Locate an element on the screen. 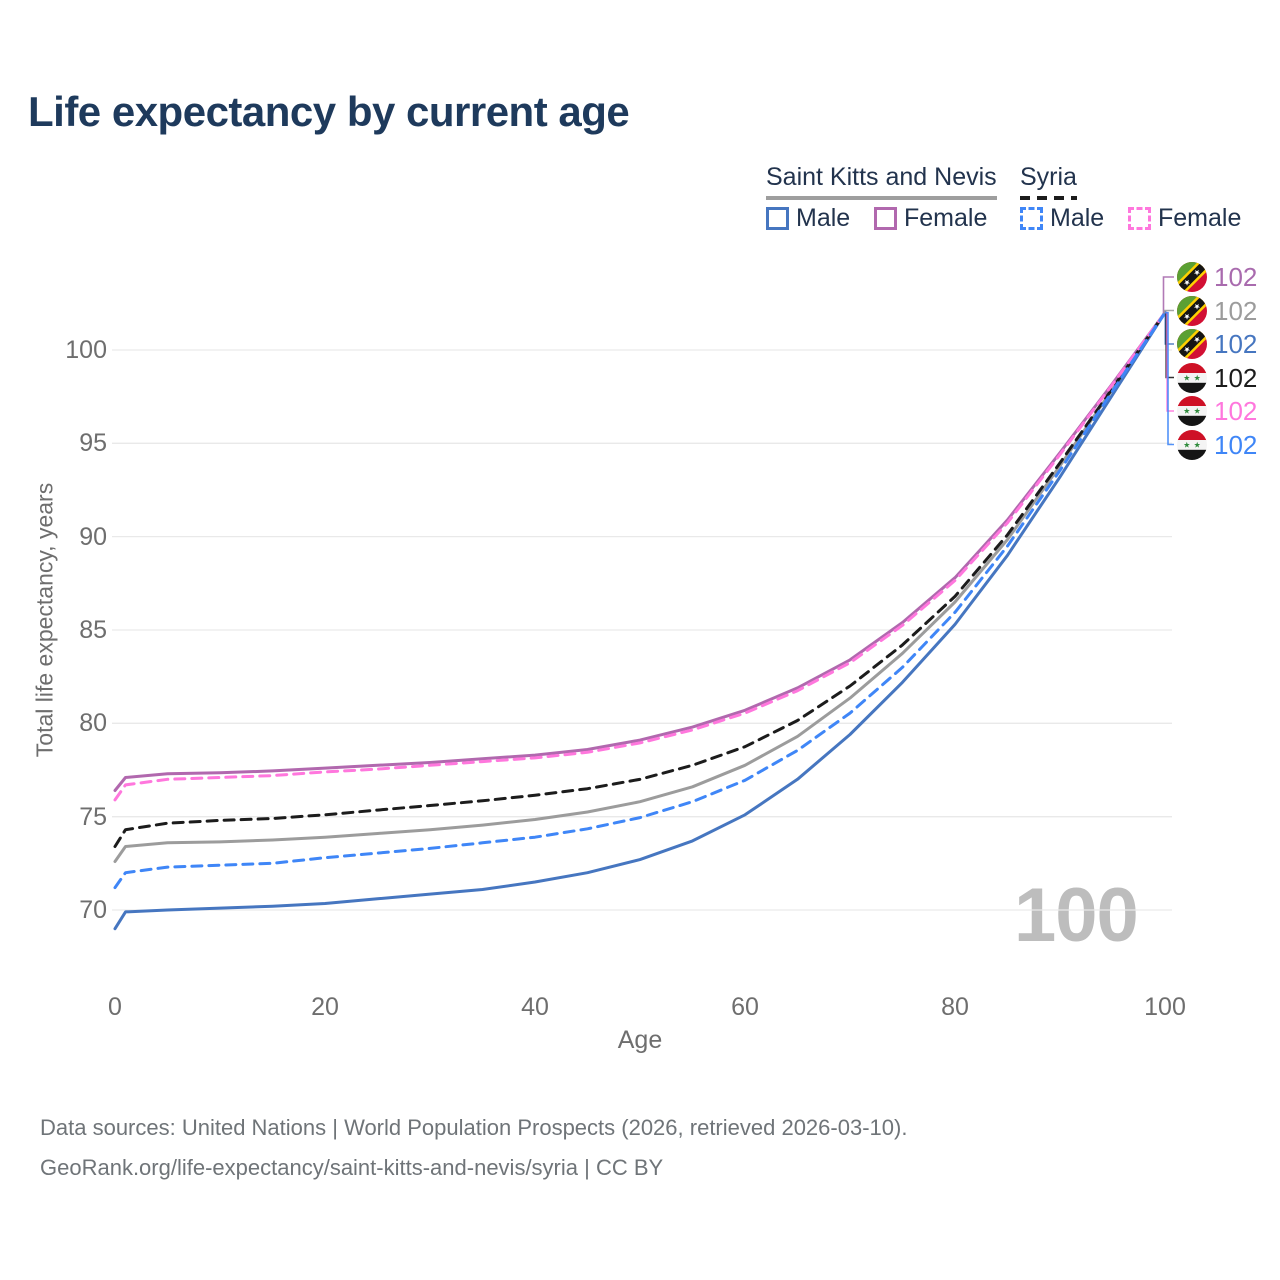 Image resolution: width=1280 pixels, height=1280 pixels. legend-item-skn-male: Male is located at coordinates (808, 218).